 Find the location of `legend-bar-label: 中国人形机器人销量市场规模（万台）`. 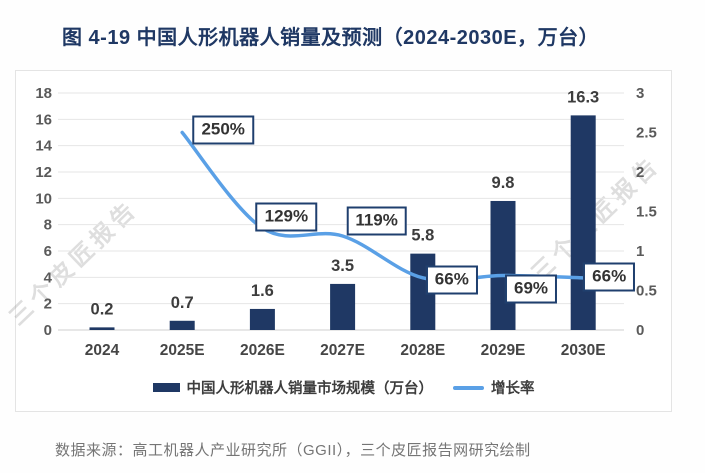

legend-bar-label: 中国人形机器人销量市场规模（万台） is located at coordinates (310, 389).